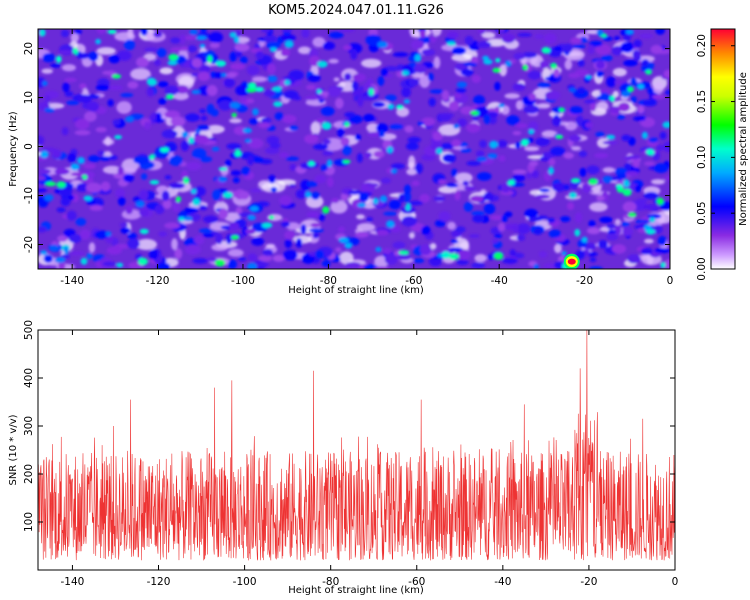 Image resolution: width=750 pixels, height=600 pixels. Describe the element at coordinates (159, 582) in the screenshot. I see `snr-x-tick-label: -120` at that location.